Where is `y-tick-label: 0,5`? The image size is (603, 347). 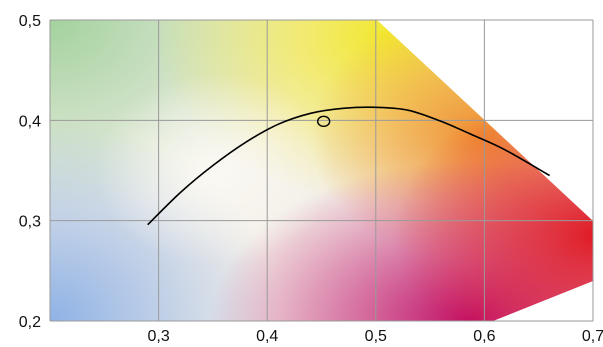 y-tick-label: 0,5 is located at coordinates (30, 21).